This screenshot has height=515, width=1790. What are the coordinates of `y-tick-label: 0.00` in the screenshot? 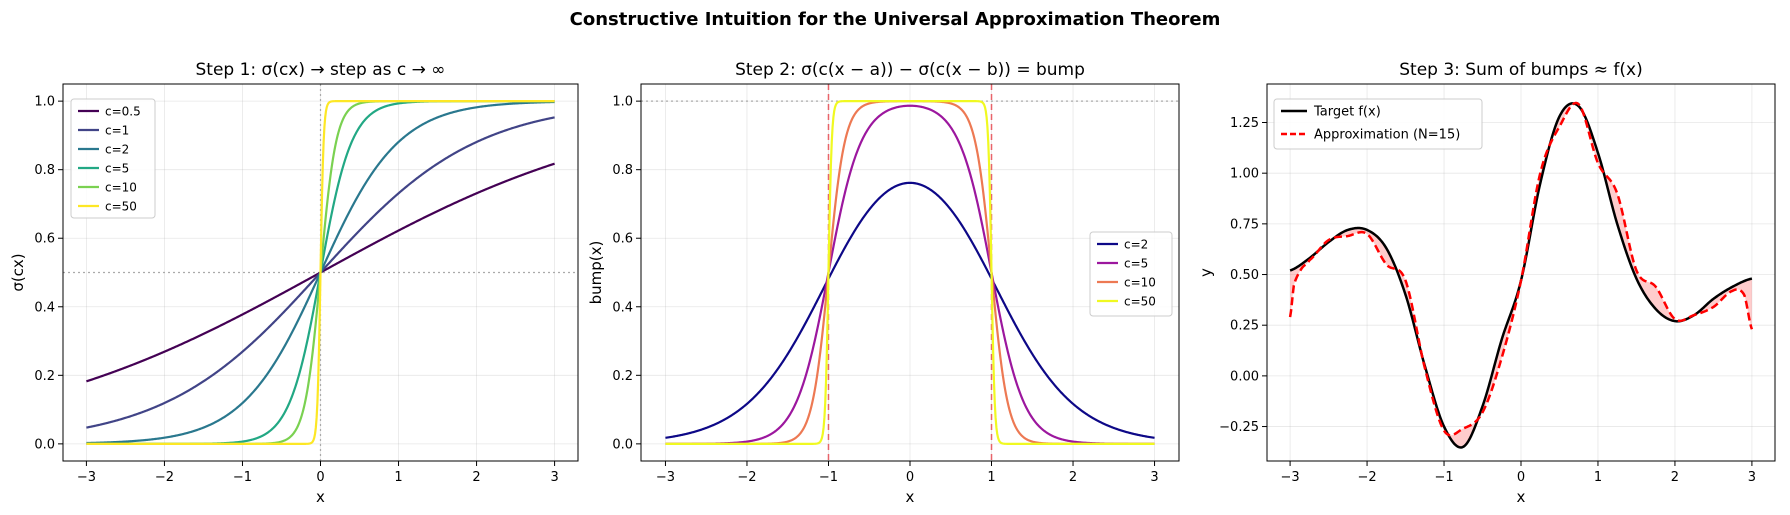 It's located at (1244, 376).